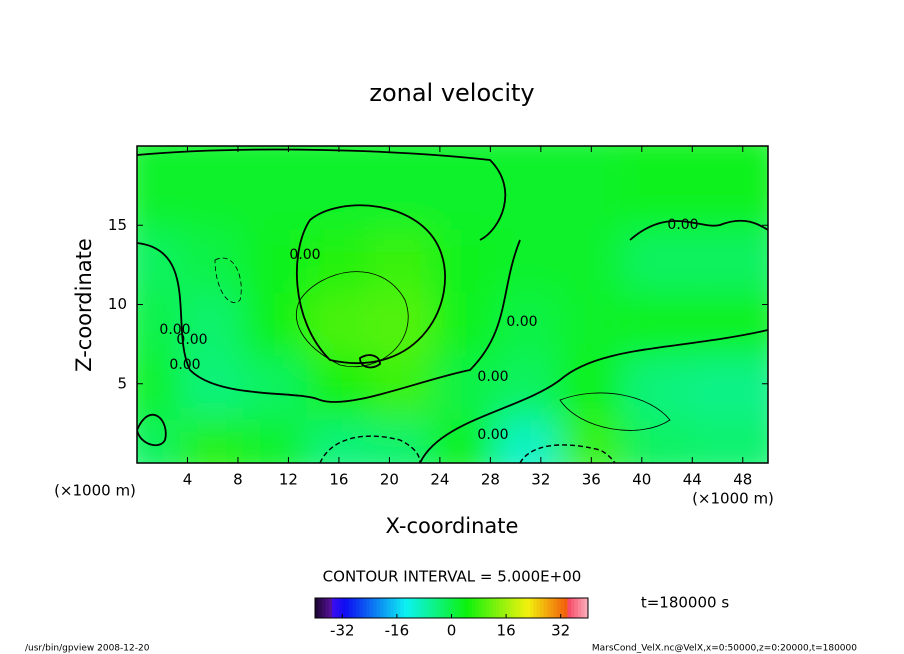  What do you see at coordinates (397, 631) in the screenshot?
I see `colorbar-tick-label: -16` at bounding box center [397, 631].